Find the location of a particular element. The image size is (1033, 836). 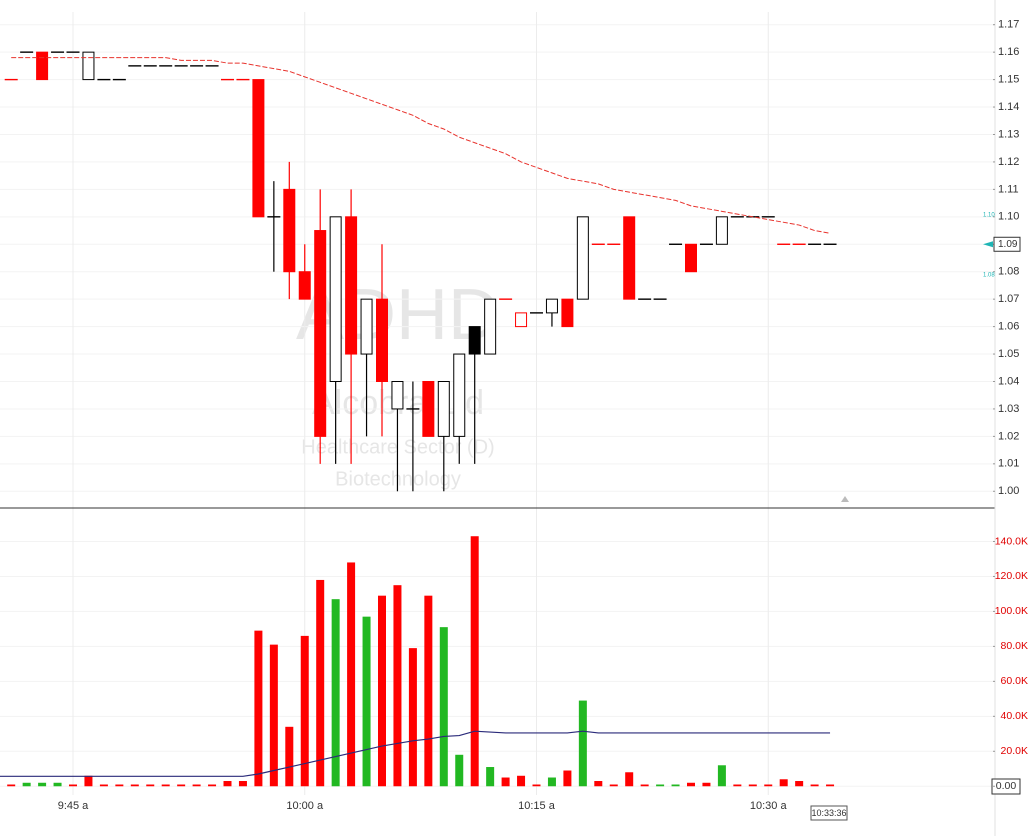

last-price-box is located at coordinates (1007, 244).